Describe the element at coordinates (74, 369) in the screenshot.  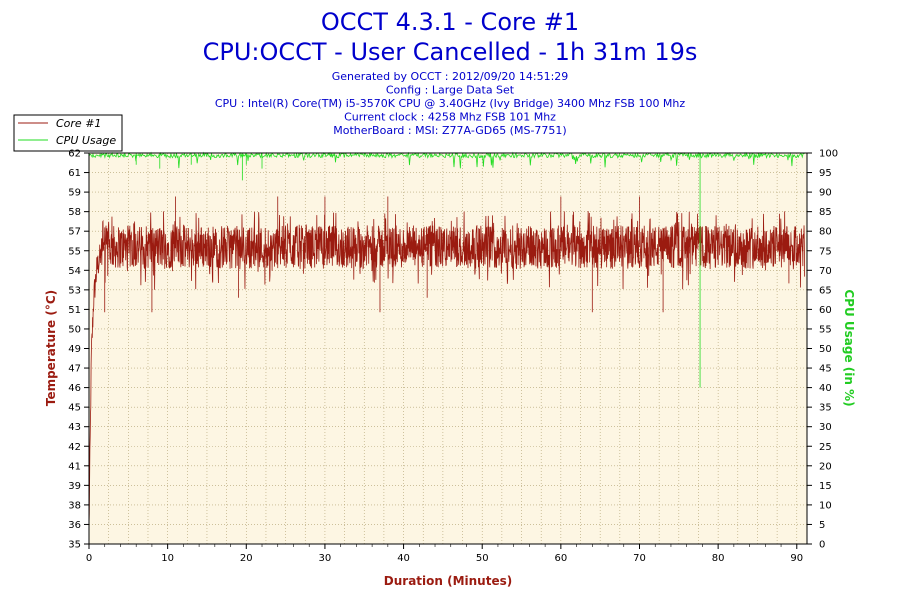
I see `y-left-tick-label: 47` at that location.